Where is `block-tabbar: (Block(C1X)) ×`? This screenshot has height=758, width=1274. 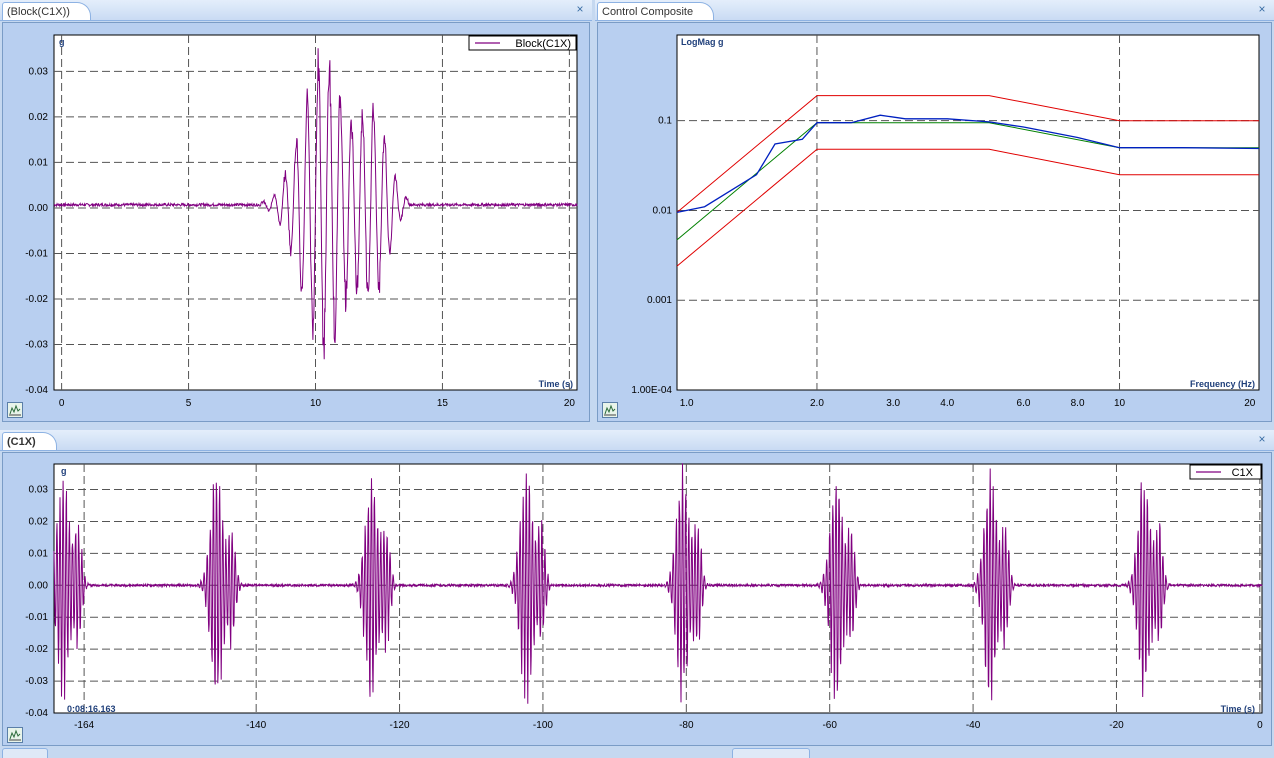 block-tabbar: (Block(C1X)) × is located at coordinates (296, 10).